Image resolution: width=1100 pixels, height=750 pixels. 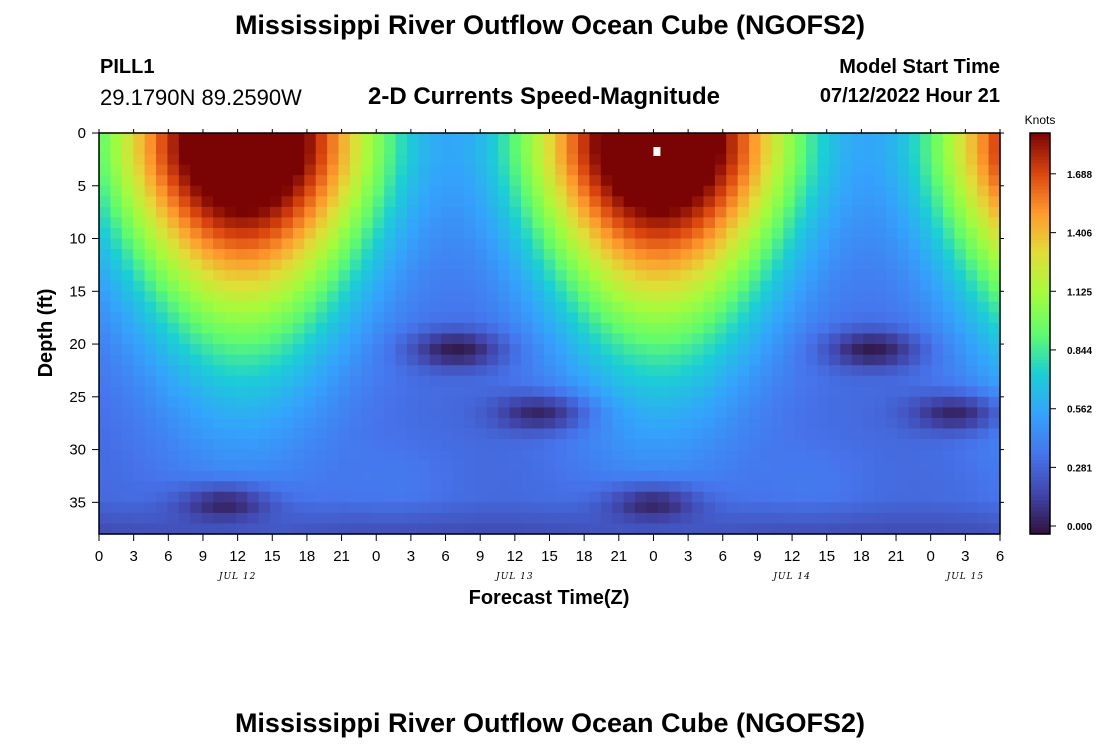 I want to click on y-tick-label: 5, so click(x=82, y=186).